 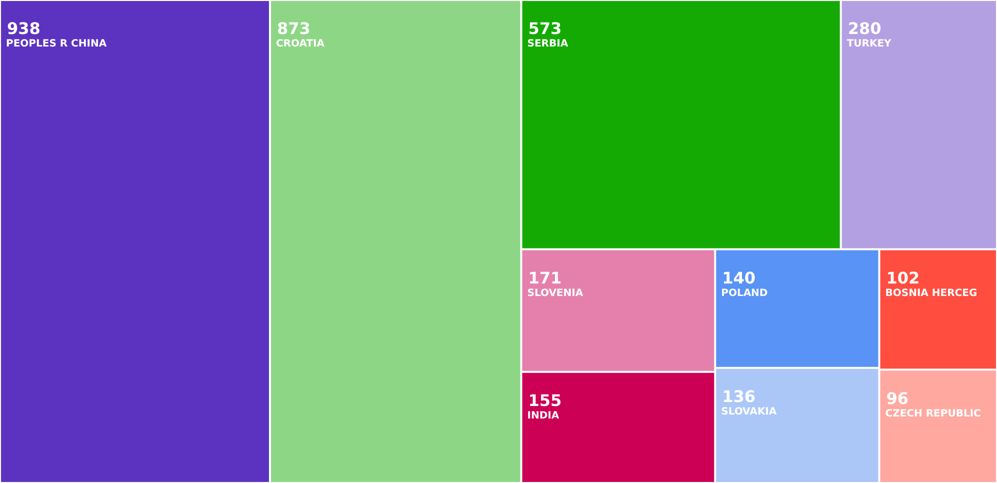 I want to click on data-label: 573, so click(x=545, y=28).